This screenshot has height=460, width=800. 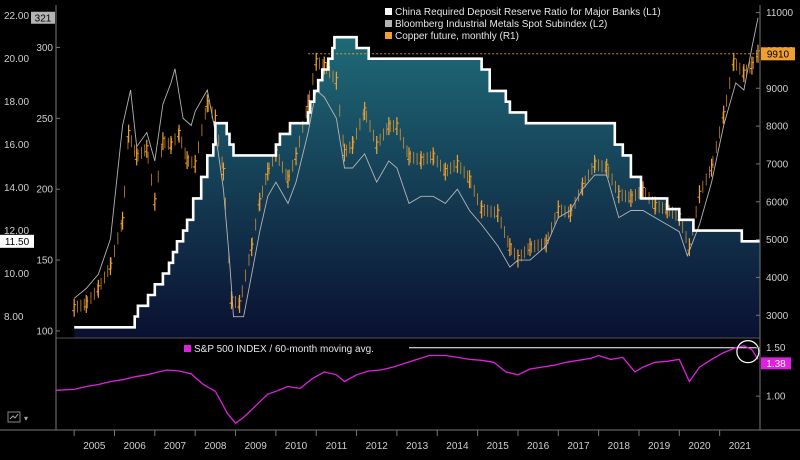 What do you see at coordinates (771, 373) in the screenshot?
I see `sp500-axis: 1.00 1.50` at bounding box center [771, 373].